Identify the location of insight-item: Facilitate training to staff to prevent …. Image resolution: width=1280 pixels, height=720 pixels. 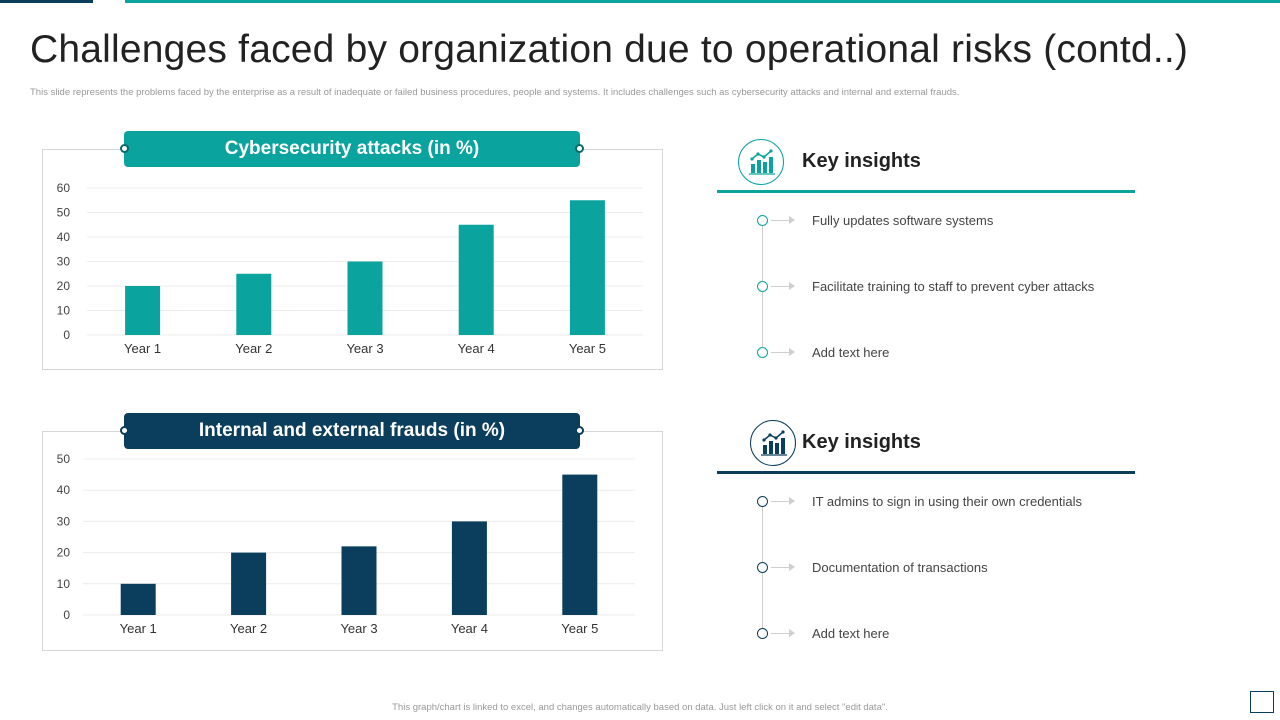
(957, 286).